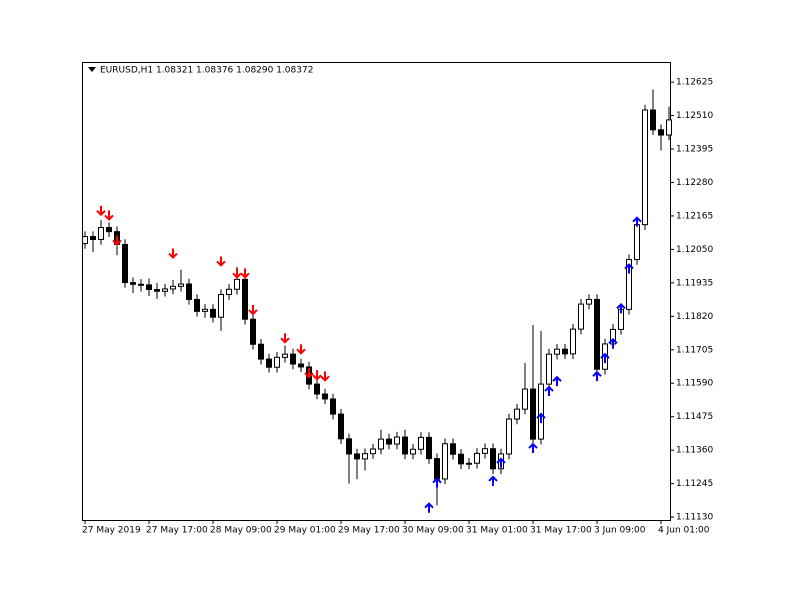 The height and width of the screenshot is (600, 800). What do you see at coordinates (241, 531) in the screenshot?
I see `x-tick-label: 28 May 09:00` at bounding box center [241, 531].